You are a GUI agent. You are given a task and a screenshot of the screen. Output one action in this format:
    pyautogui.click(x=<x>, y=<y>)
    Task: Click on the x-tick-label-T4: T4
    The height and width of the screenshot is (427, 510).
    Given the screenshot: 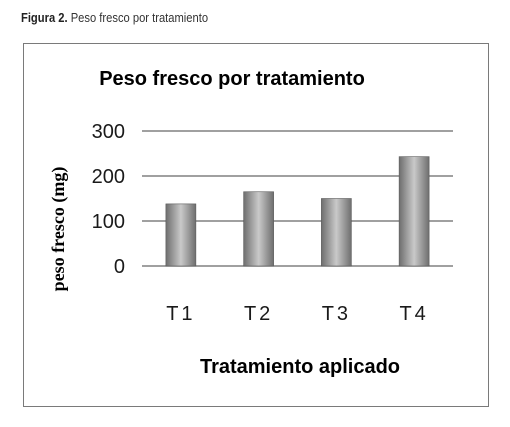 What is the action you would take?
    pyautogui.click(x=413, y=314)
    